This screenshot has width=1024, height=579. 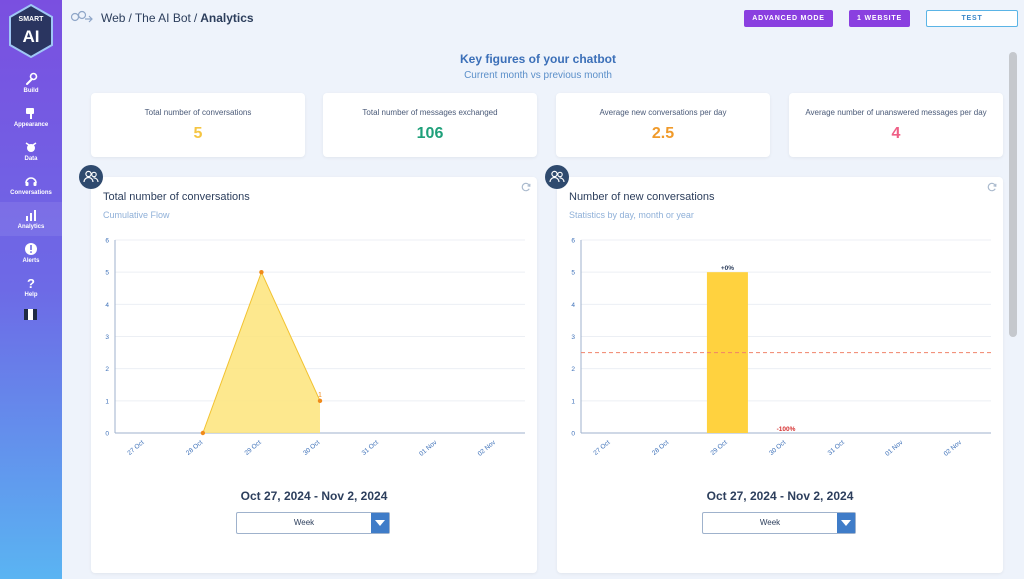 I want to click on kpi-value: 2.5, so click(x=663, y=133).